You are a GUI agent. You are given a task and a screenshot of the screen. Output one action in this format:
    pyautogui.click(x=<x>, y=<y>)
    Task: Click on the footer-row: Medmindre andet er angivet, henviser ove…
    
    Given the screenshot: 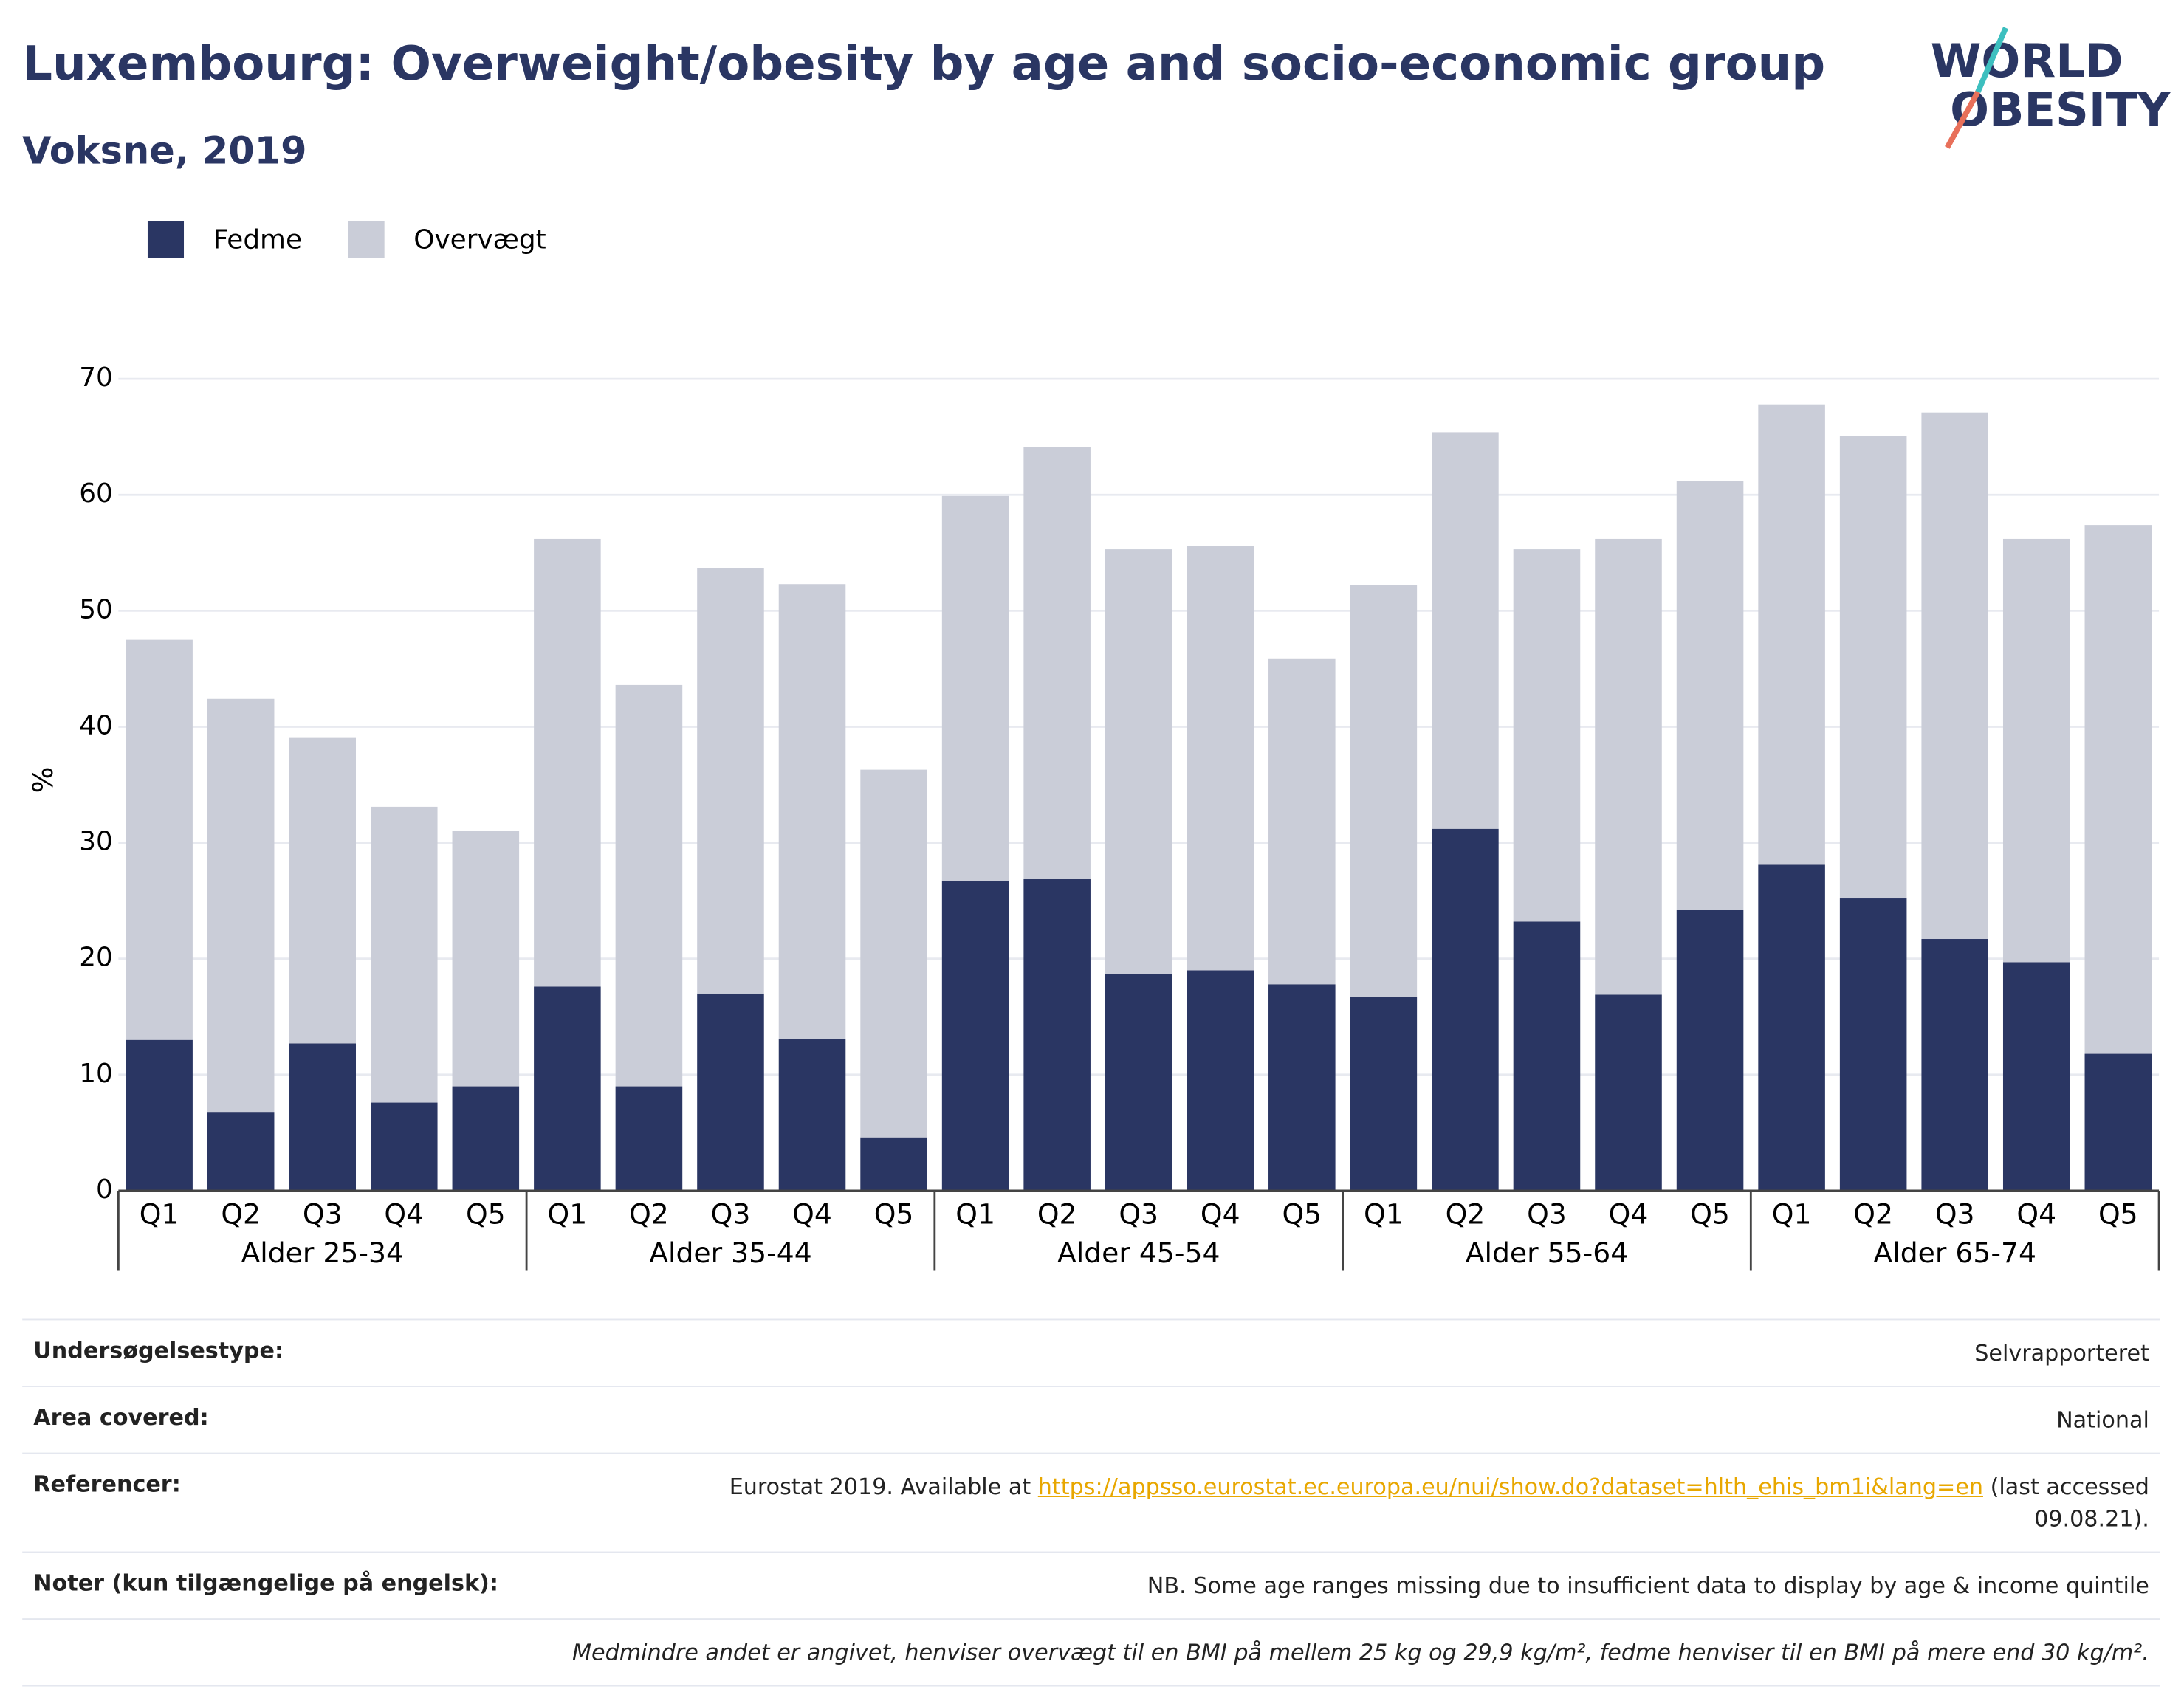 What is the action you would take?
    pyautogui.click(x=1091, y=1652)
    